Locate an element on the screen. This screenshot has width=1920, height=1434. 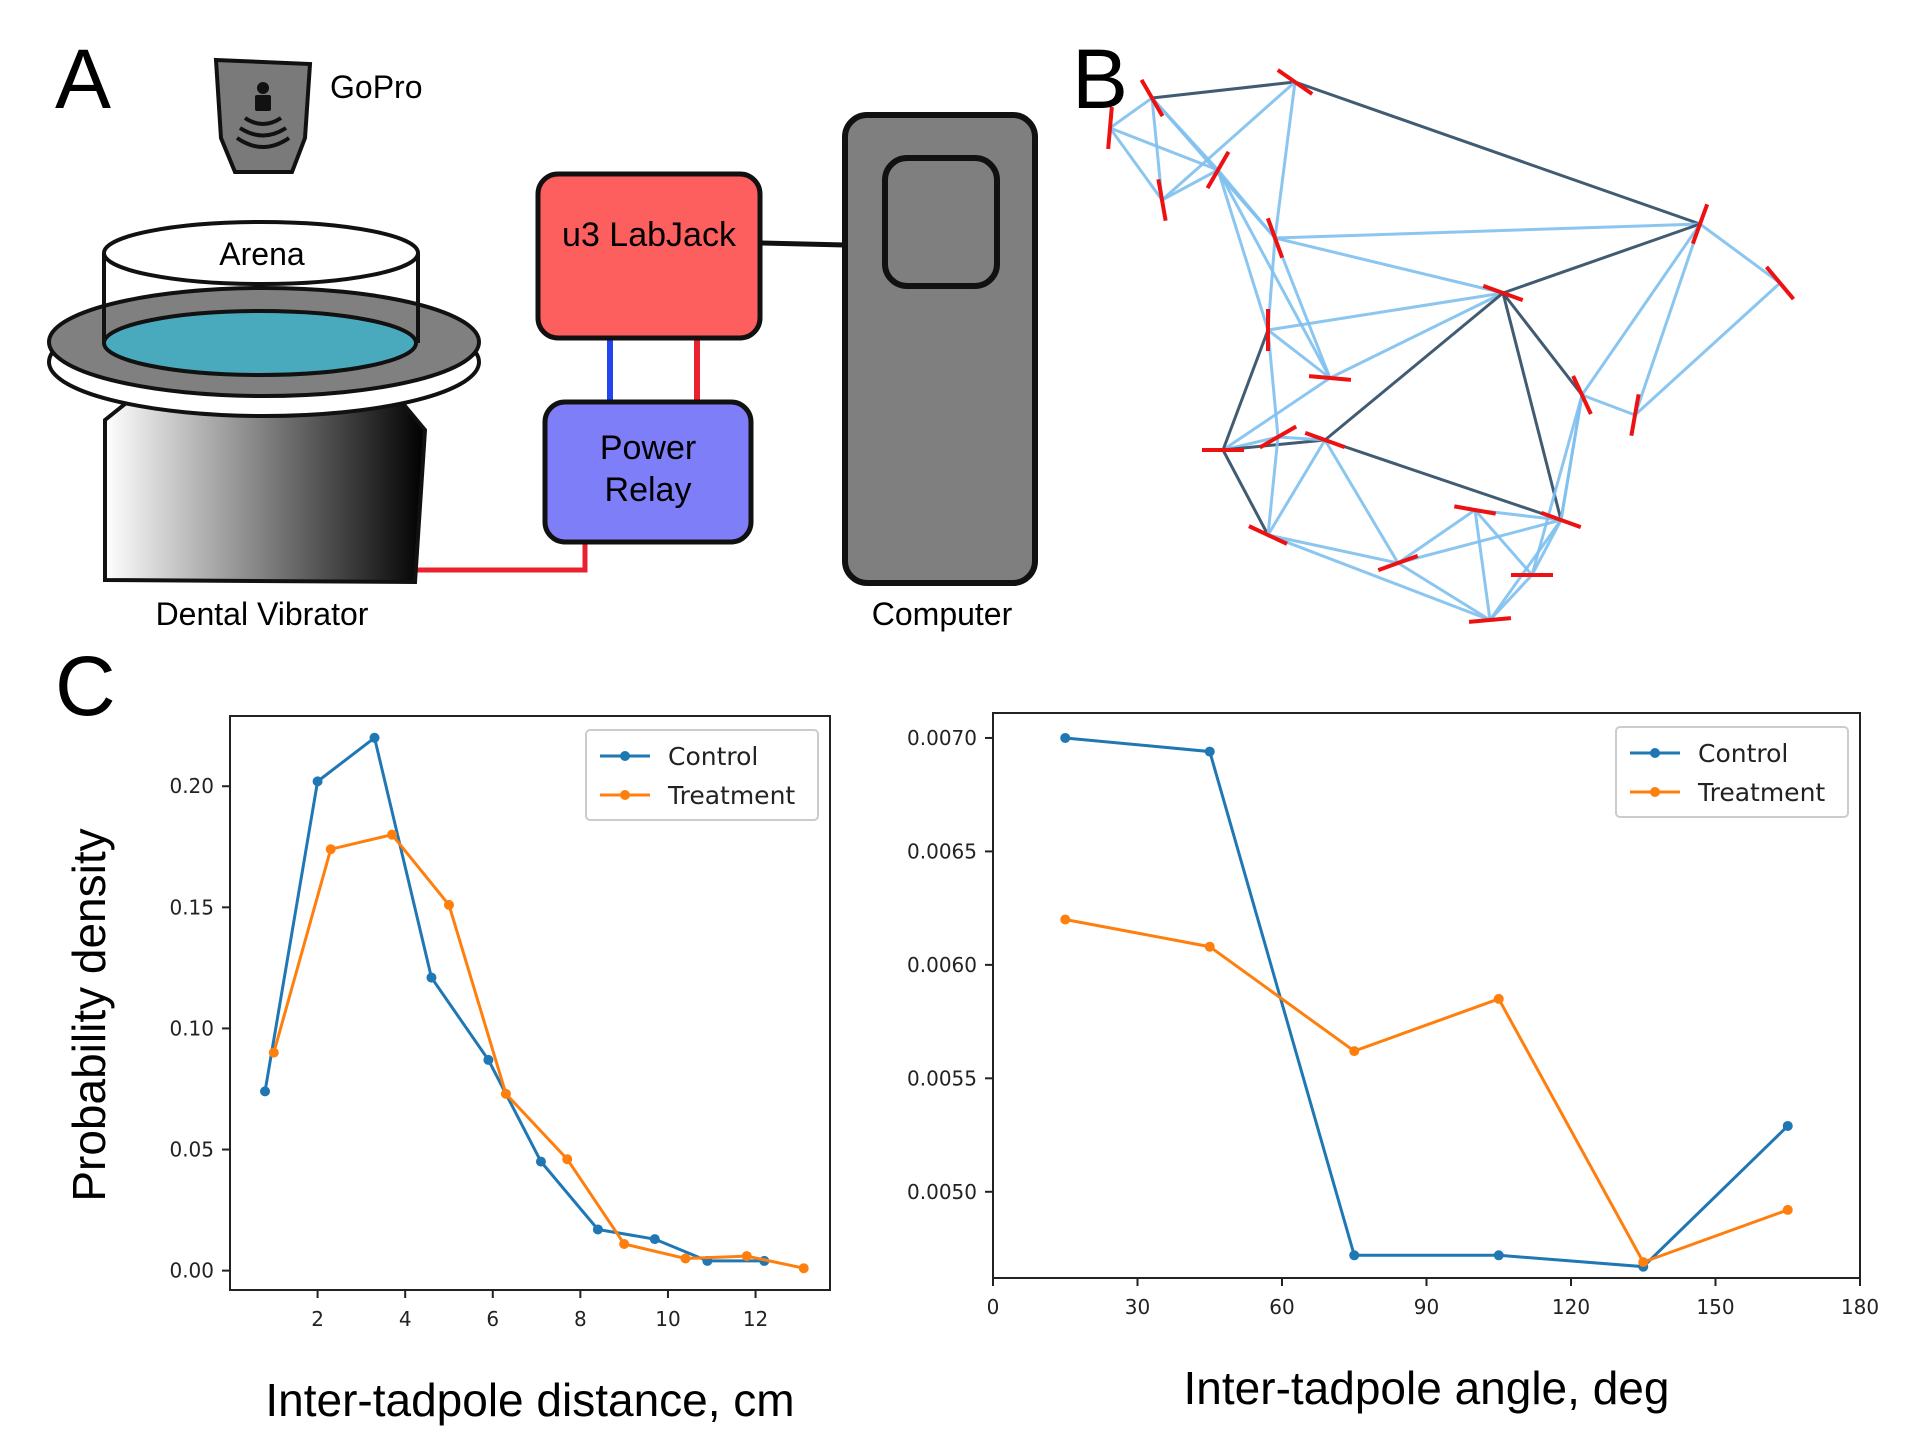
arena-assembly is located at coordinates (264, 319).